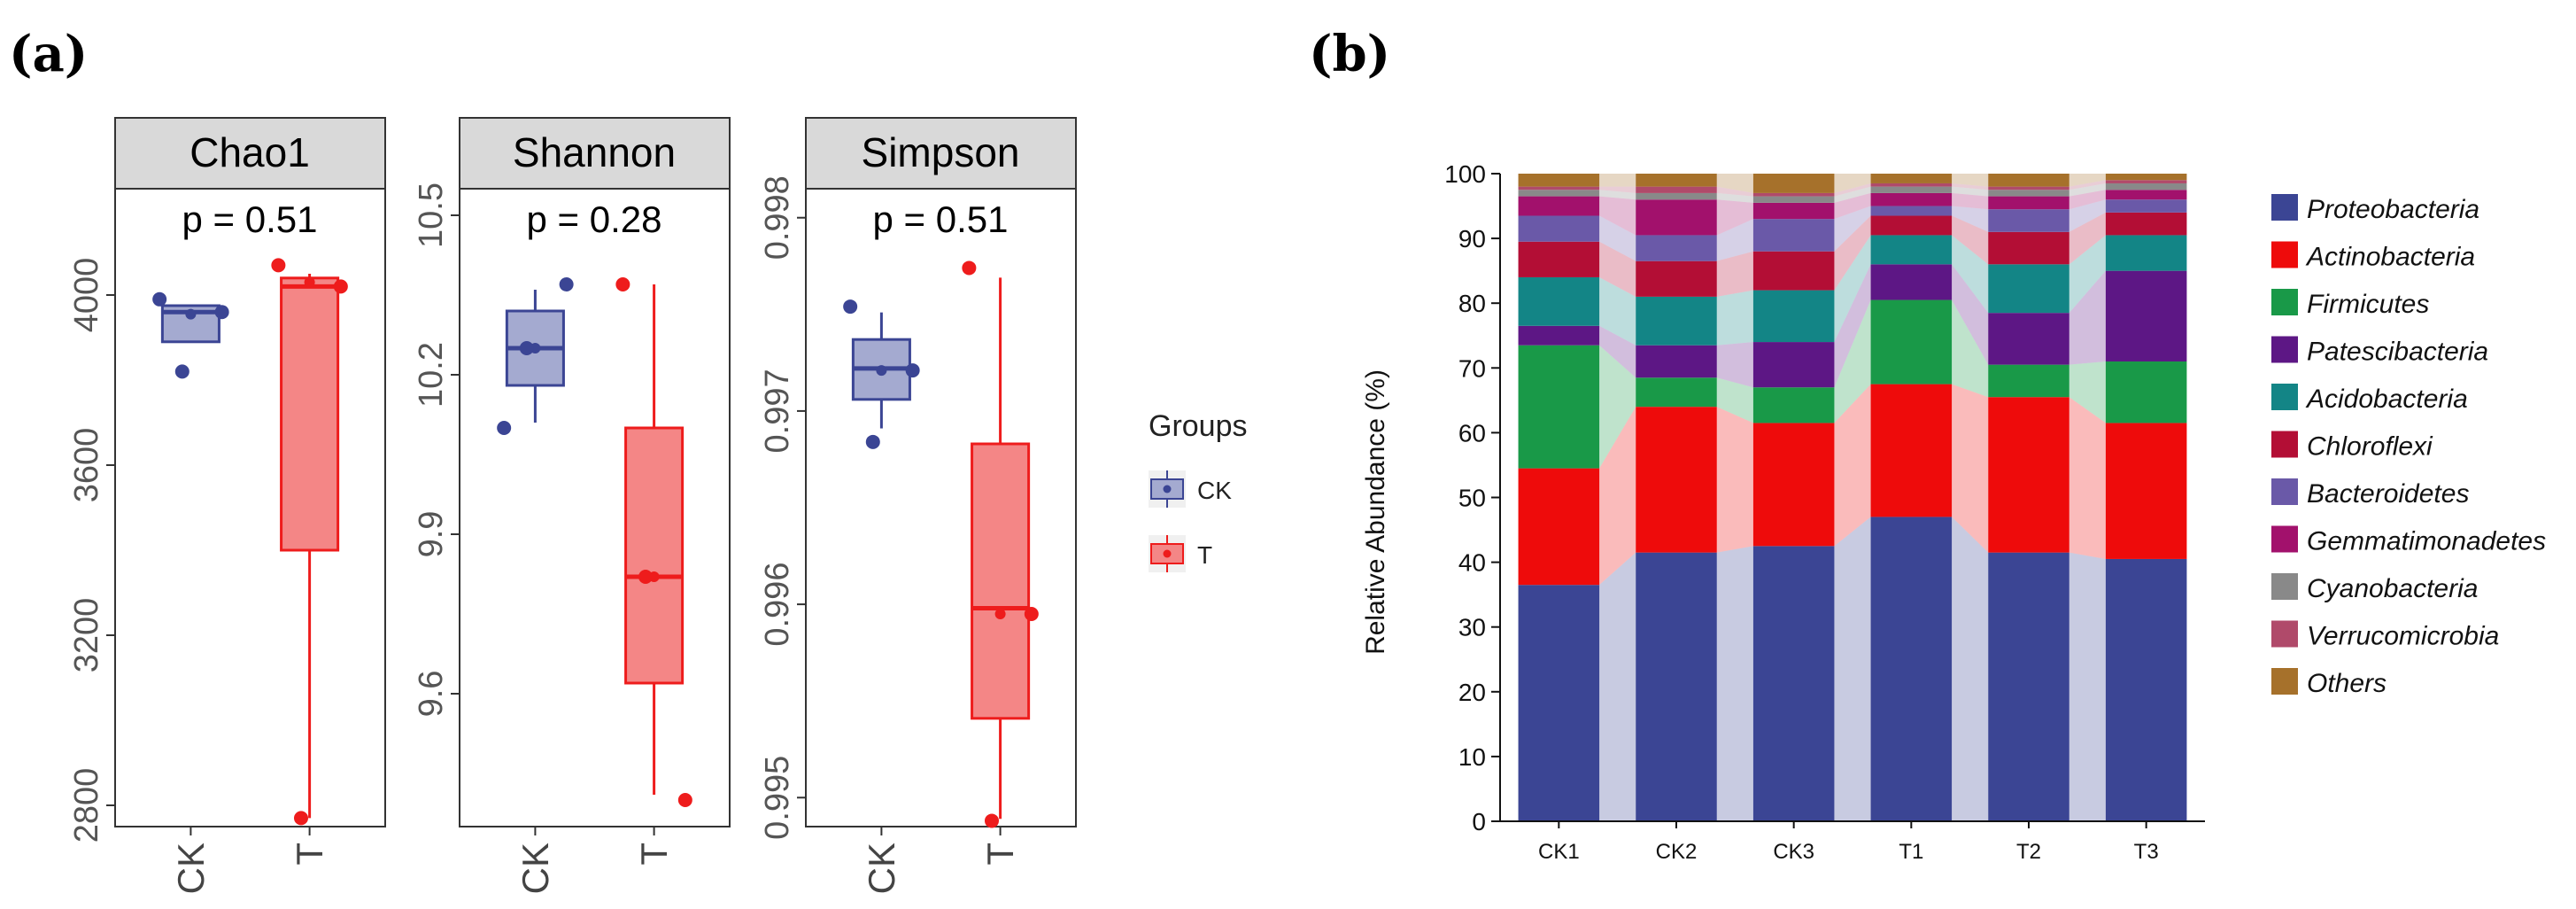 Image resolution: width=2576 pixels, height=909 pixels. I want to click on legend-label: Patescibacteria, so click(2397, 352).